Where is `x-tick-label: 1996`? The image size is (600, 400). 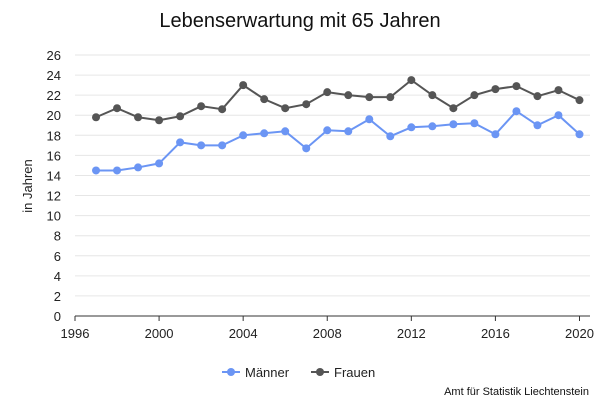
x-tick-label: 1996 is located at coordinates (75, 333).